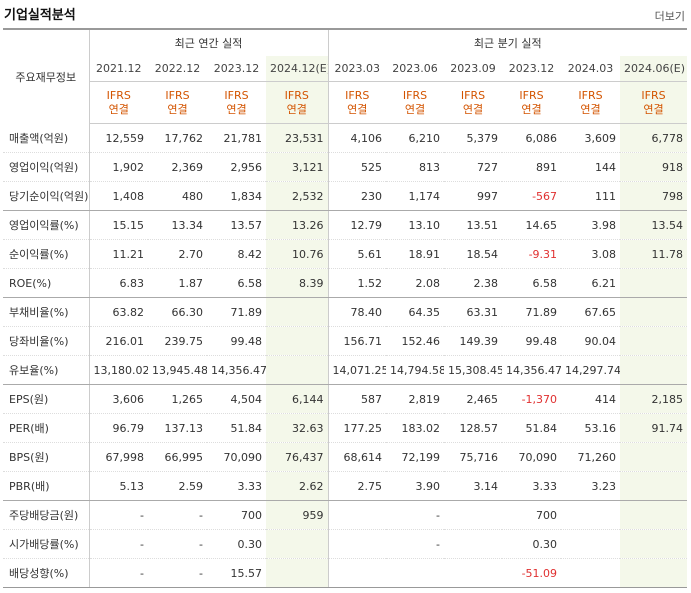 Image resolution: width=691 pixels, height=593 pixels. I want to click on more-link: 더보기, so click(669, 16).